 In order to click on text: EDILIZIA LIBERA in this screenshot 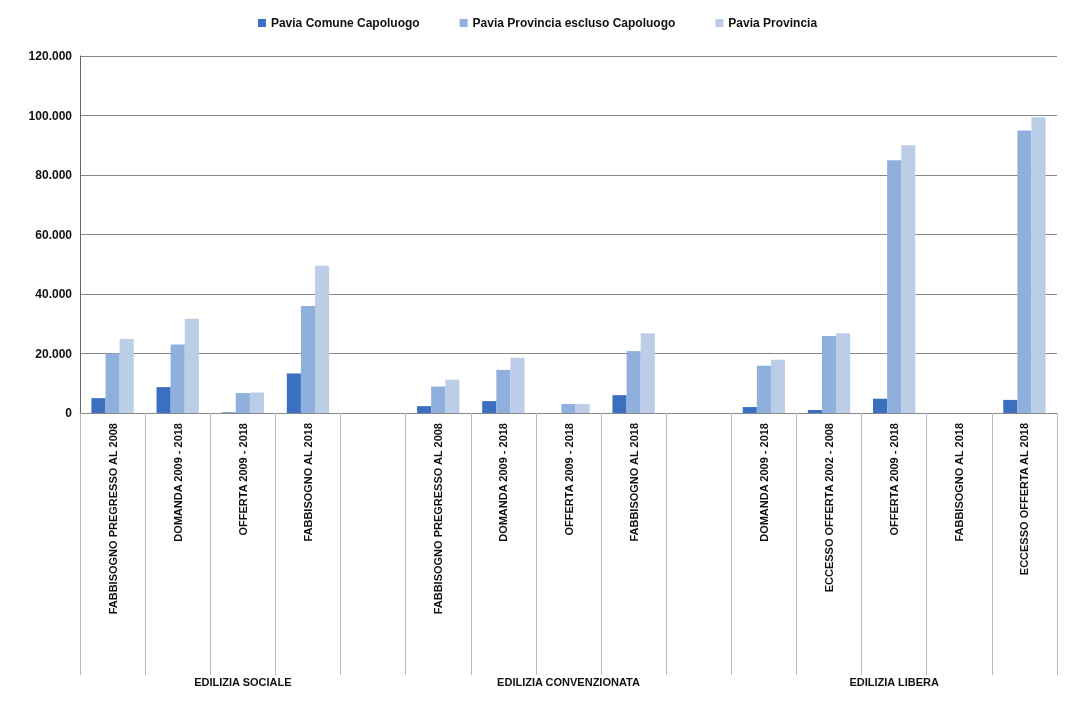, I will do `click(894, 682)`.